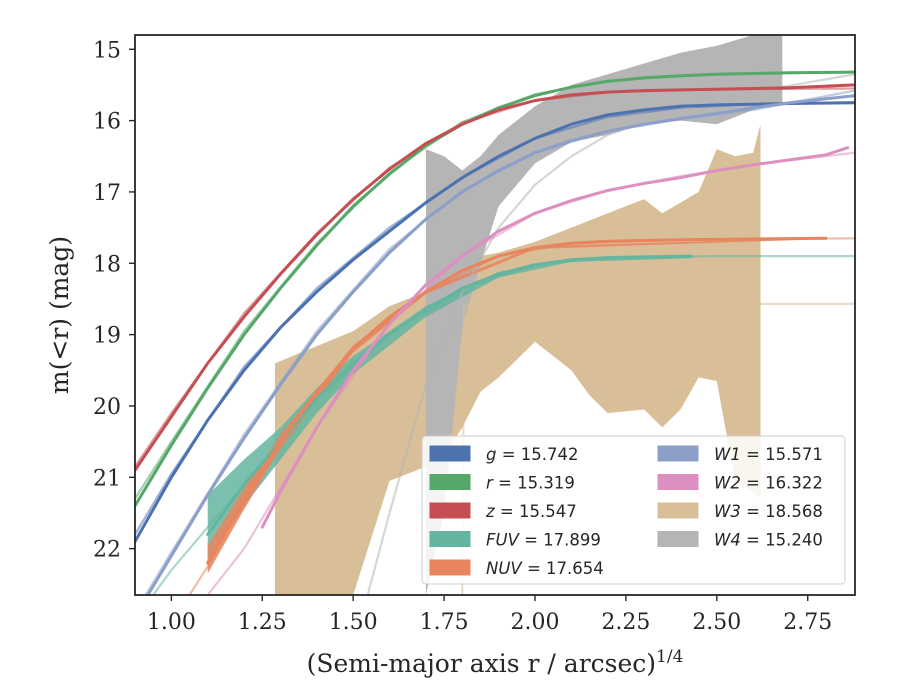 The width and height of the screenshot is (900, 700). Describe the element at coordinates (107, 50) in the screenshot. I see `y-tick-label: 15` at that location.